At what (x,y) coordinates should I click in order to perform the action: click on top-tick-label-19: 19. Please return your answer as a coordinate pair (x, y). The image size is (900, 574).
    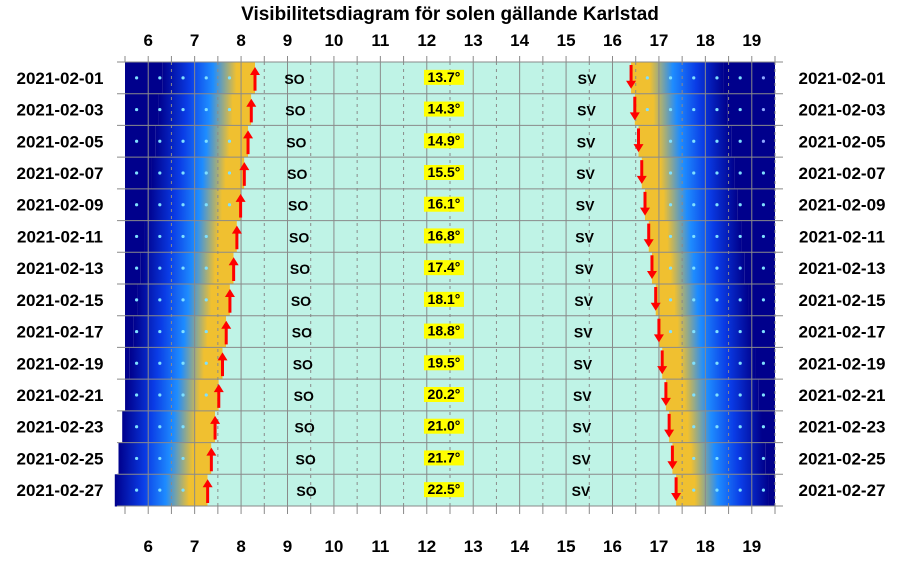
    Looking at the image, I should click on (751, 40).